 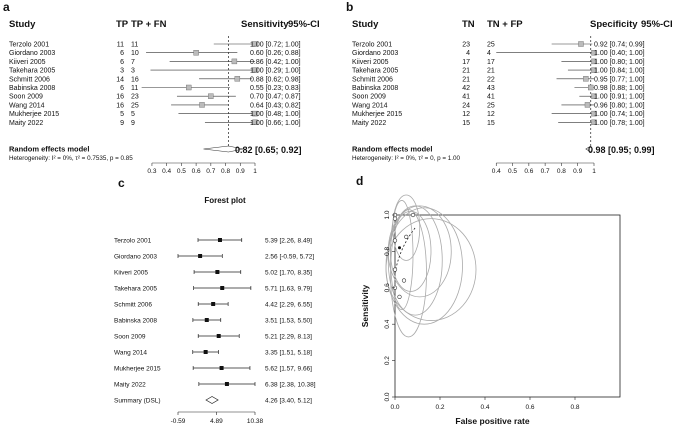 I want to click on column-header-events: TP, so click(x=122, y=24).